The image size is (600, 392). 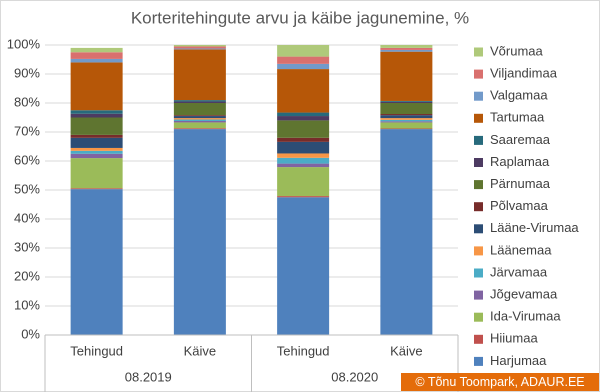 I want to click on legend-label: Saaremaa, so click(x=520, y=139).